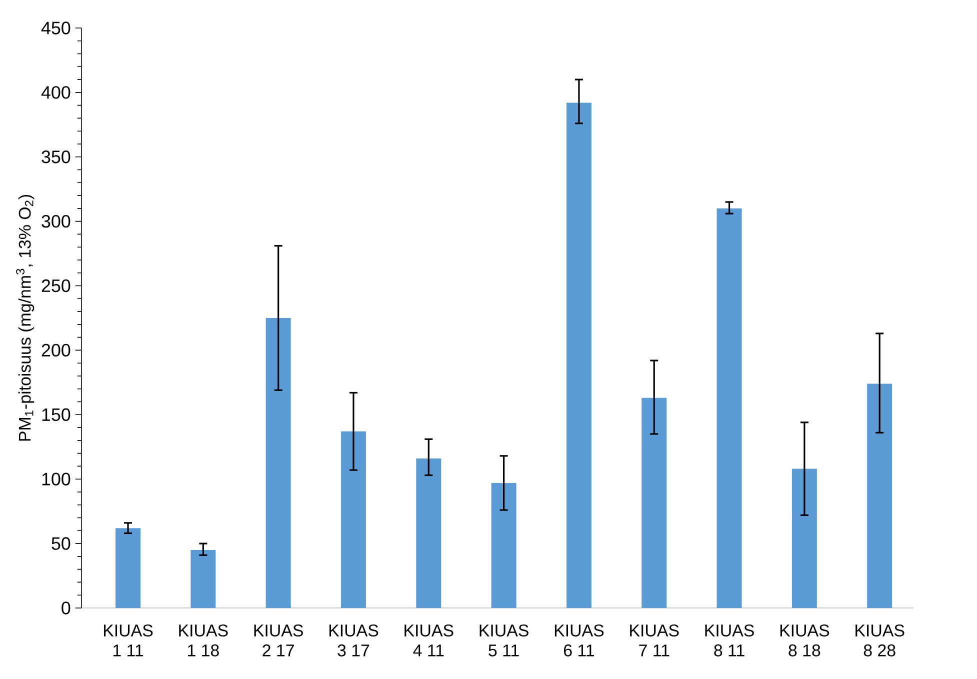 This screenshot has height=679, width=977. Describe the element at coordinates (504, 640) in the screenshot. I see `x-tick-label: KIUAS 5 11` at that location.